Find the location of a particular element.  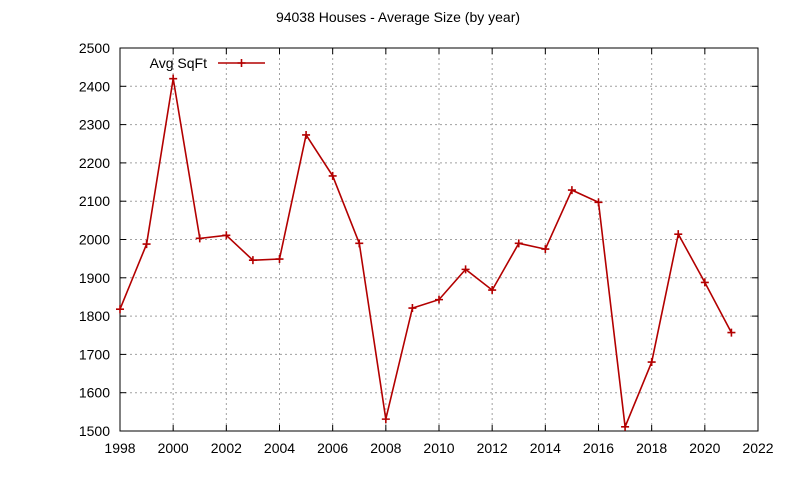

y-tick-label: 2300 is located at coordinates (94, 125).